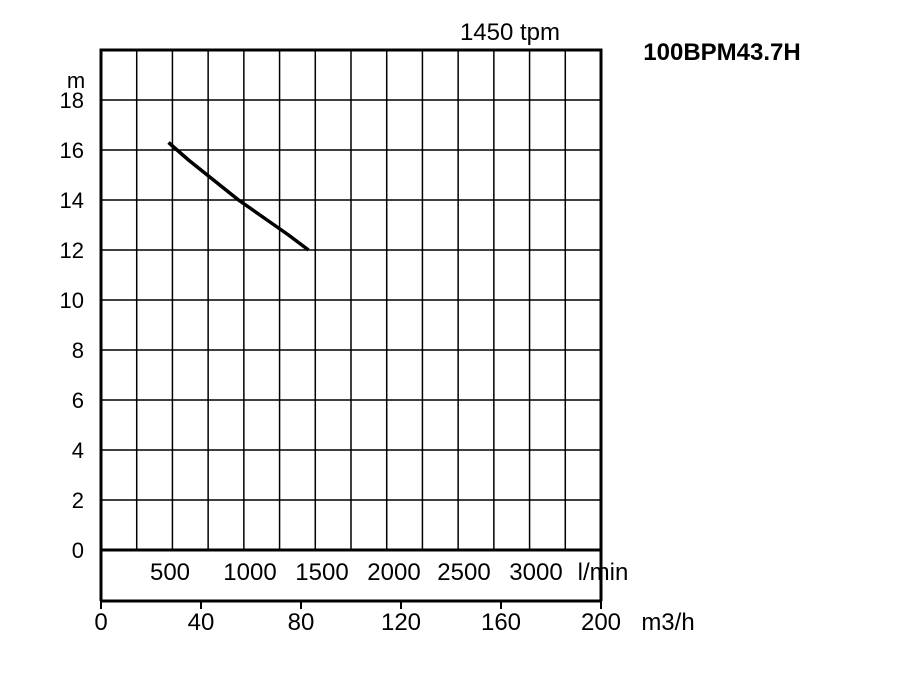 This screenshot has width=900, height=700. I want to click on y-tick-label: 18, so click(72, 100).